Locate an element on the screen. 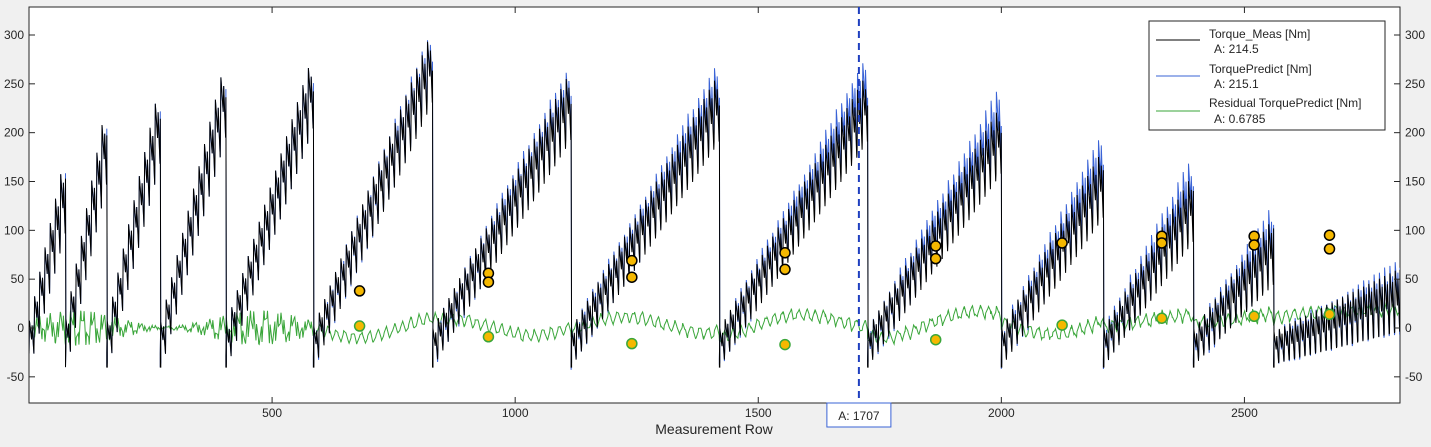 The image size is (1431, 447). y-tick-label: -50 is located at coordinates (16, 377).